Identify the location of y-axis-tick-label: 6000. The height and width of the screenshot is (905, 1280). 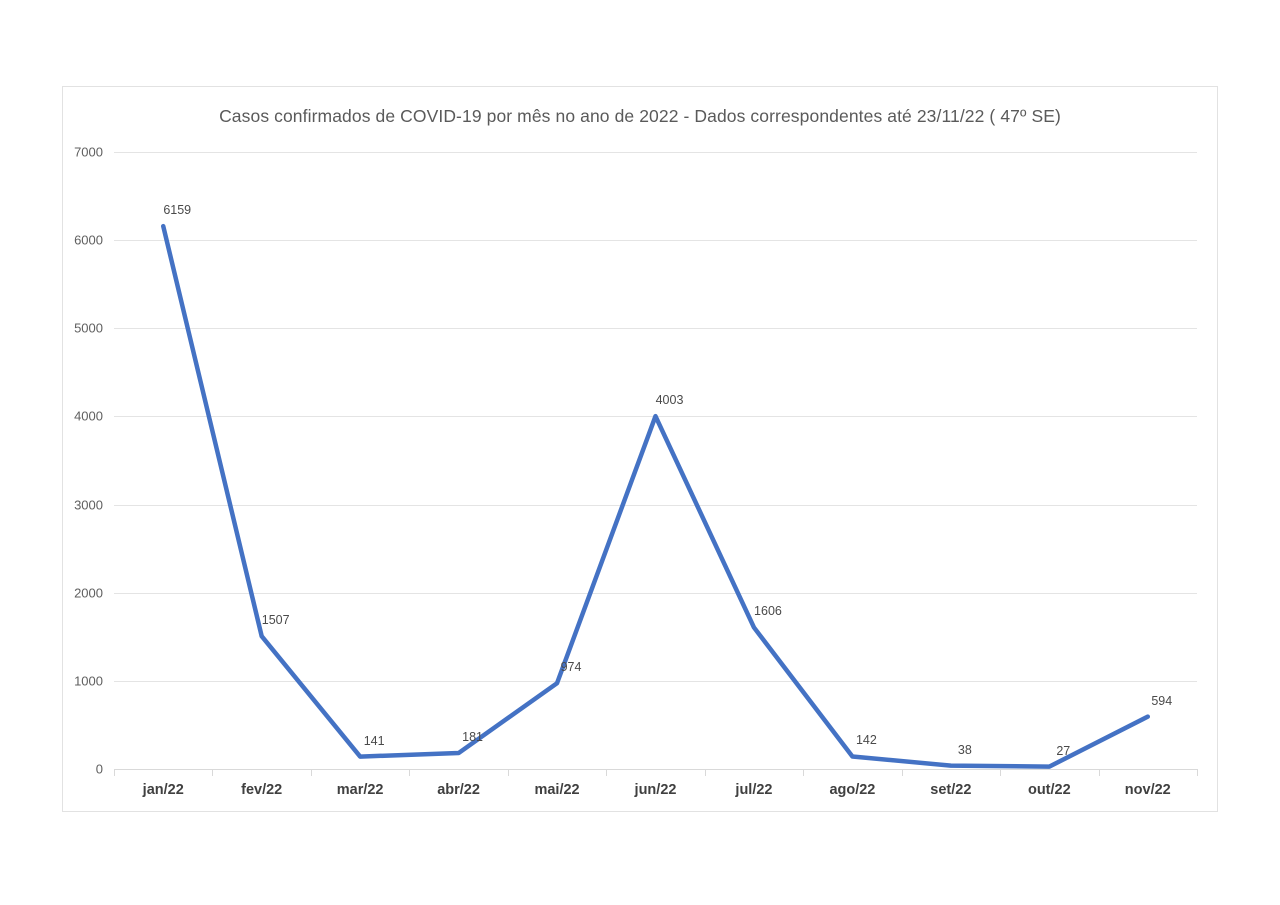
(88, 240).